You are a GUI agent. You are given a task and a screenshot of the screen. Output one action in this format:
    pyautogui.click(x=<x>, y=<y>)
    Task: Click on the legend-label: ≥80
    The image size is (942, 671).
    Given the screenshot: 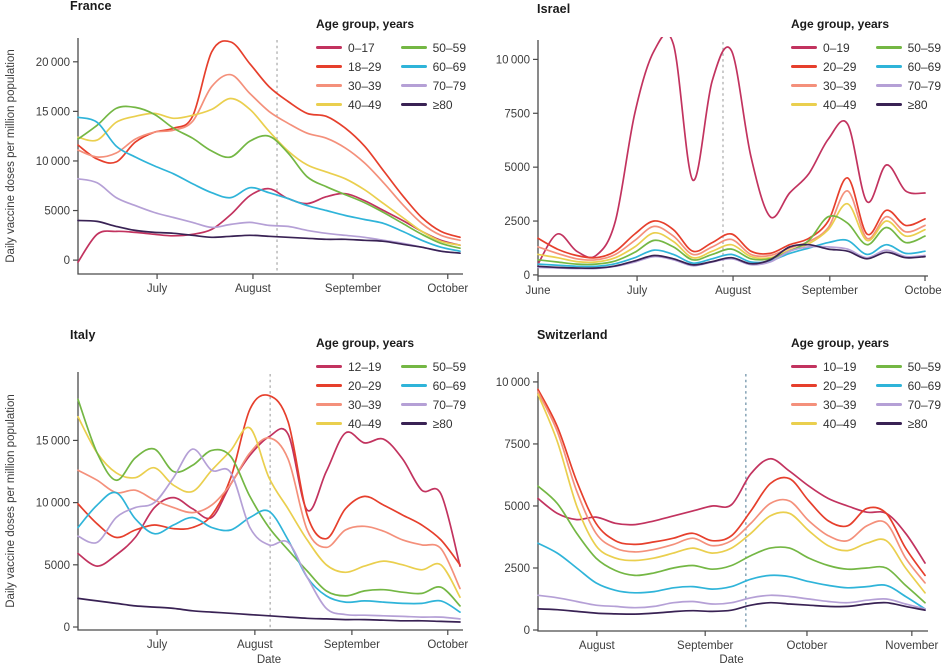 What is the action you would take?
    pyautogui.click(x=442, y=423)
    